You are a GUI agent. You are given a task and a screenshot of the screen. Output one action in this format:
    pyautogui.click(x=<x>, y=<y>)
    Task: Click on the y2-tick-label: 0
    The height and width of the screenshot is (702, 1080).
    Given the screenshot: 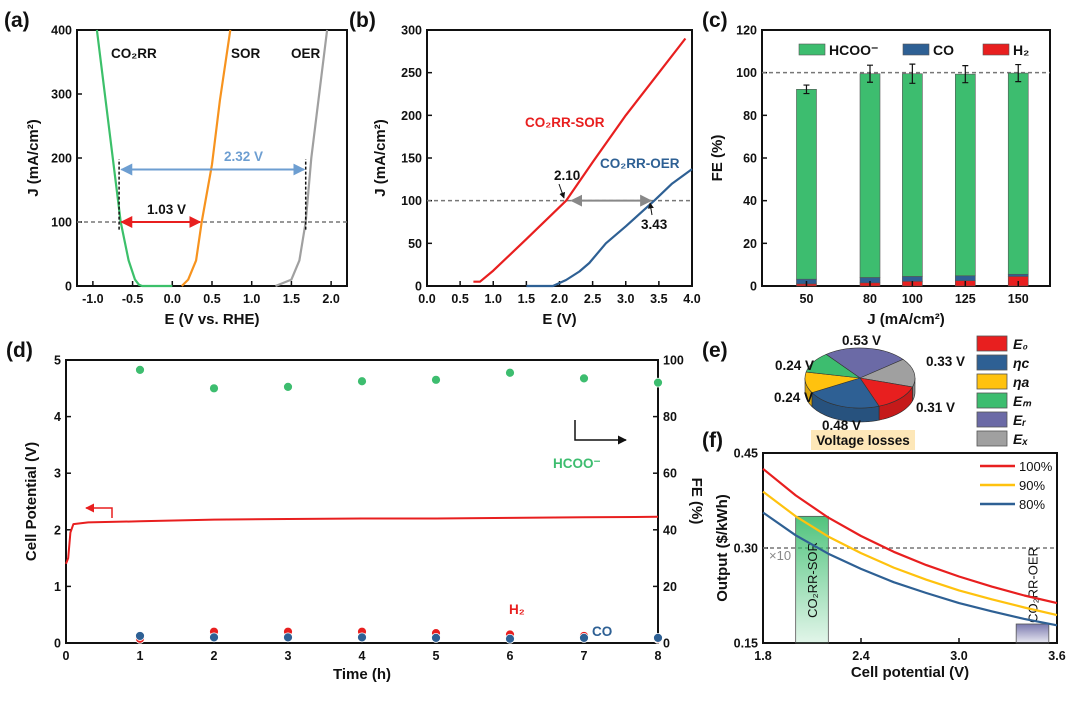 What is the action you would take?
    pyautogui.click(x=666, y=644)
    